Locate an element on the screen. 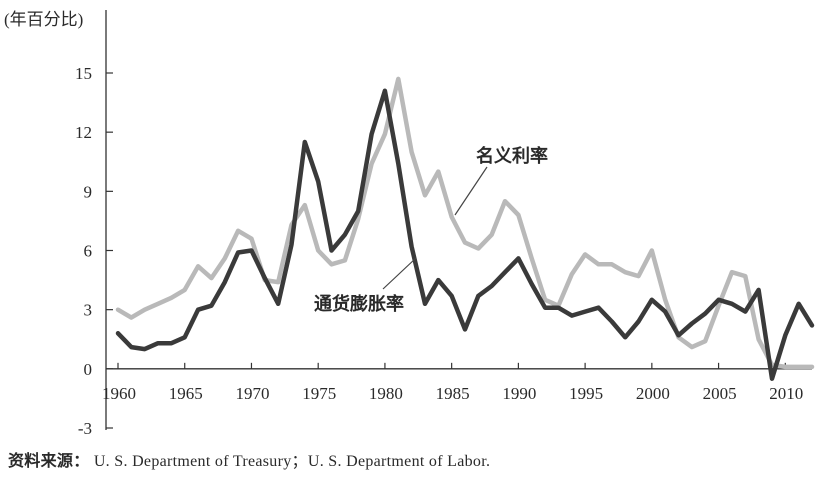 The height and width of the screenshot is (480, 820). y-tick-label: 9 is located at coordinates (88, 191).